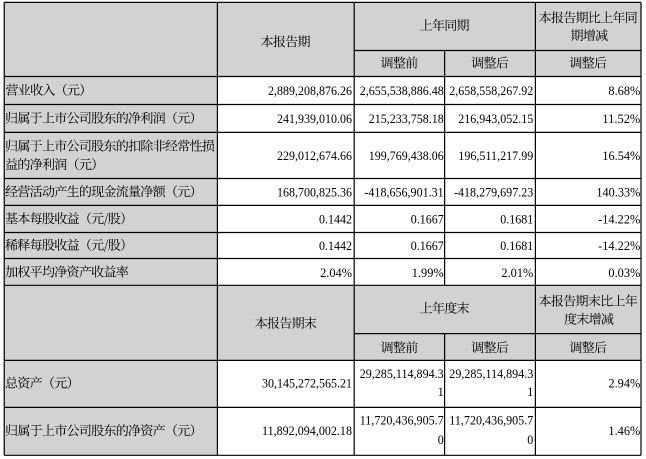 This screenshot has height=459, width=646. What do you see at coordinates (428, 272) in the screenshot?
I see `svg-text: 1.99%` at bounding box center [428, 272].